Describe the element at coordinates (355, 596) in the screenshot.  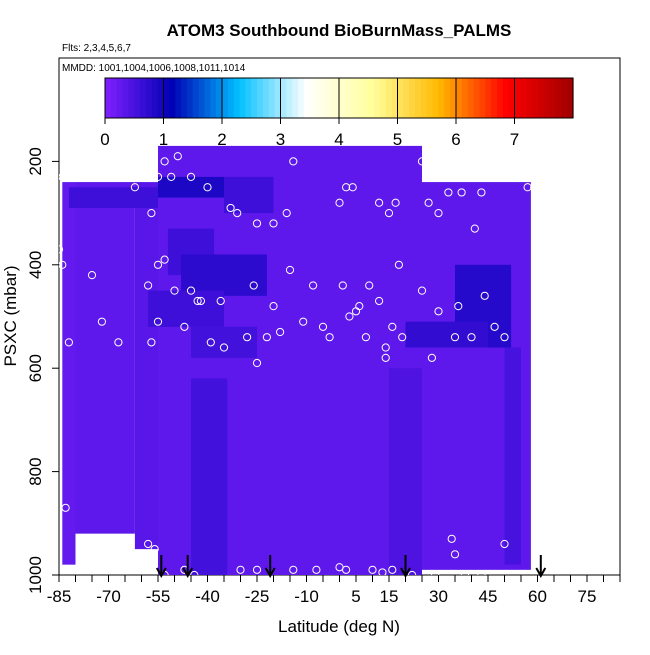
I see `x-tick-label: 5` at that location.